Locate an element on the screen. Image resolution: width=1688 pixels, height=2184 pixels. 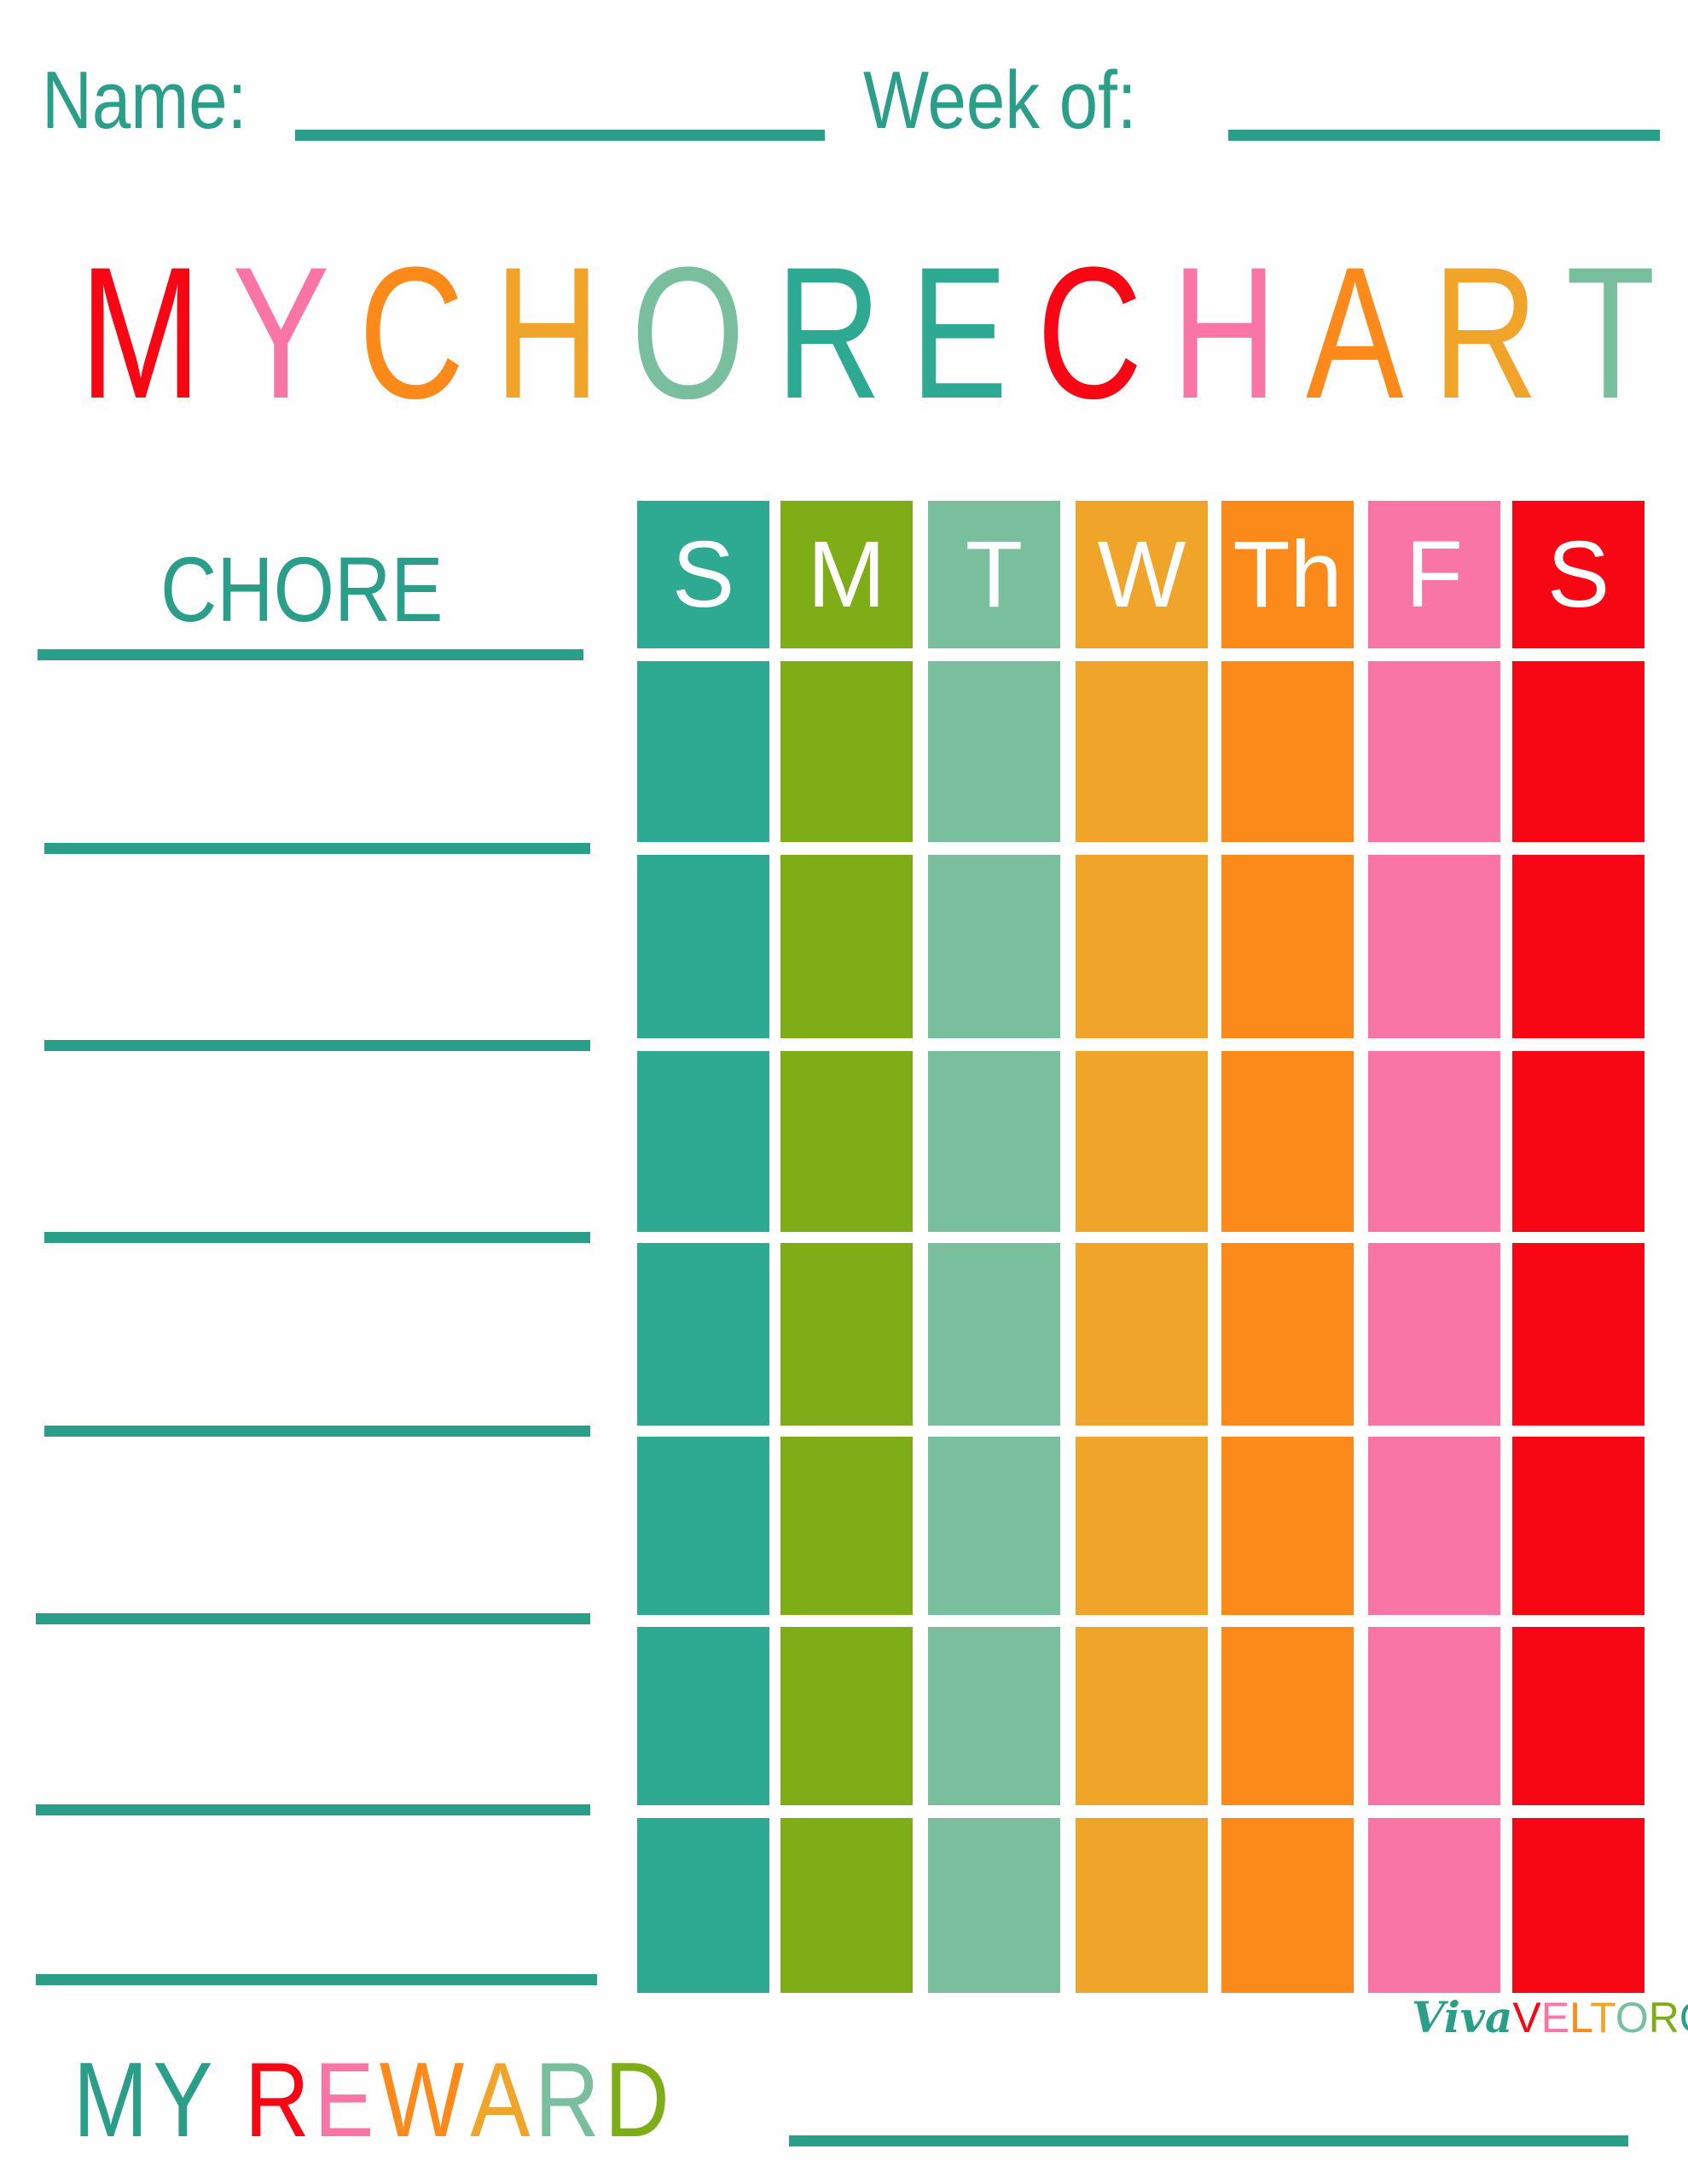
reward-letter: W is located at coordinates (422, 2100).